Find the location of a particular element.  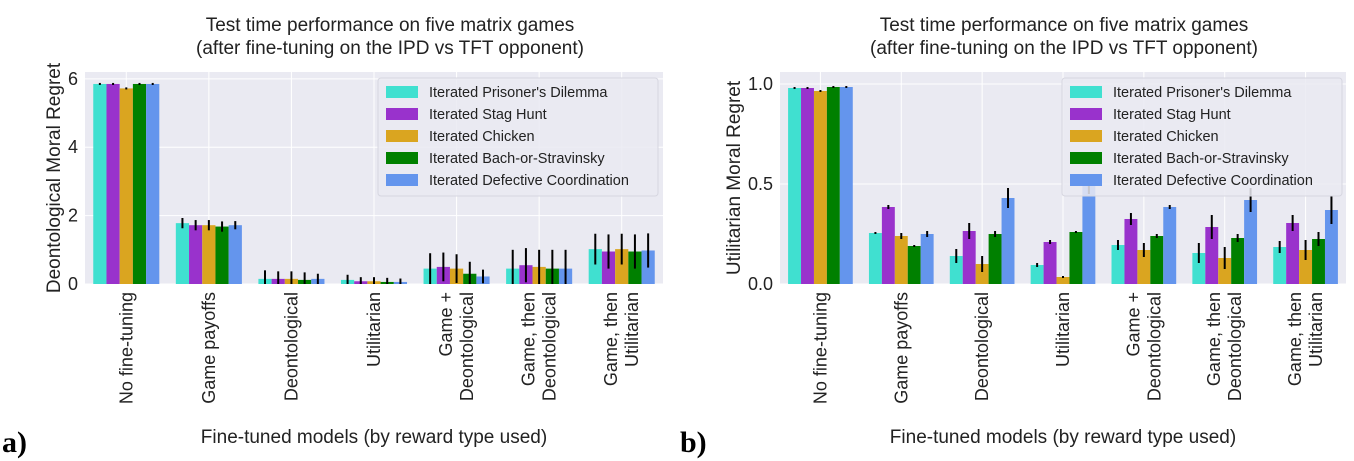

y-tick-label: 4 is located at coordinates (73, 147).